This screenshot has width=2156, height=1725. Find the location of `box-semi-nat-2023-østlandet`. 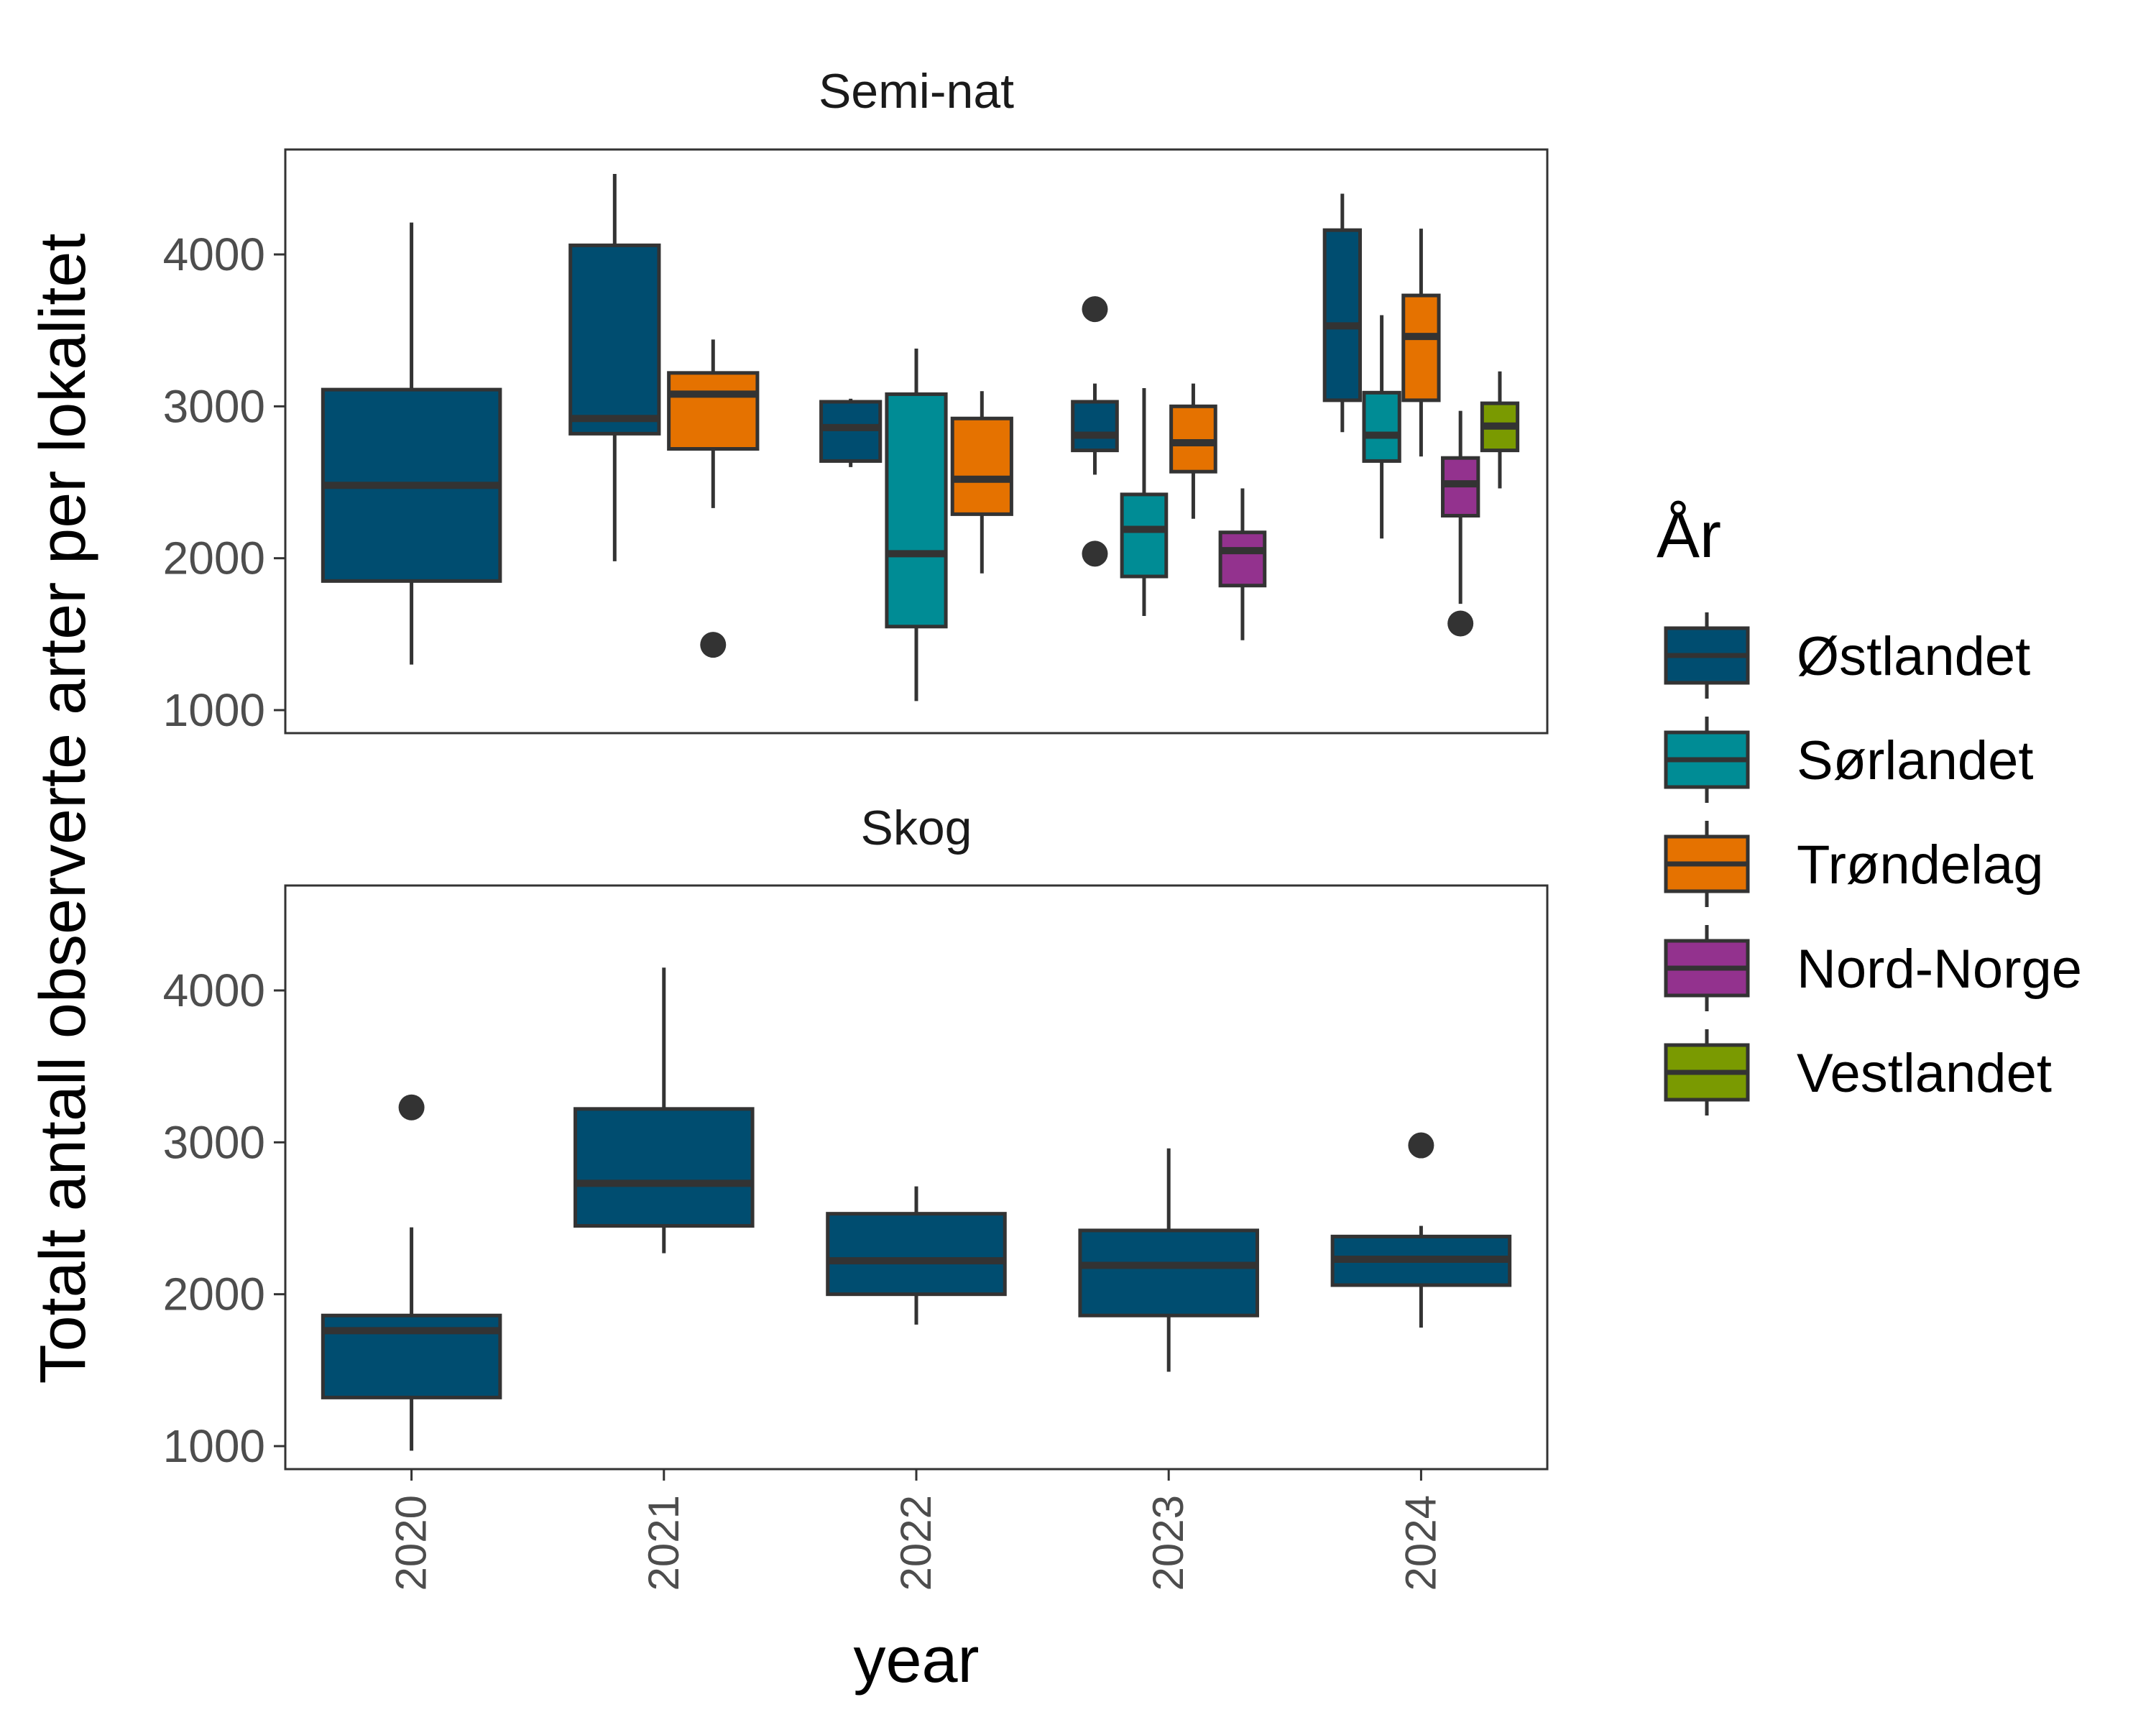

box-semi-nat-2023-østlandet is located at coordinates (1095, 431).